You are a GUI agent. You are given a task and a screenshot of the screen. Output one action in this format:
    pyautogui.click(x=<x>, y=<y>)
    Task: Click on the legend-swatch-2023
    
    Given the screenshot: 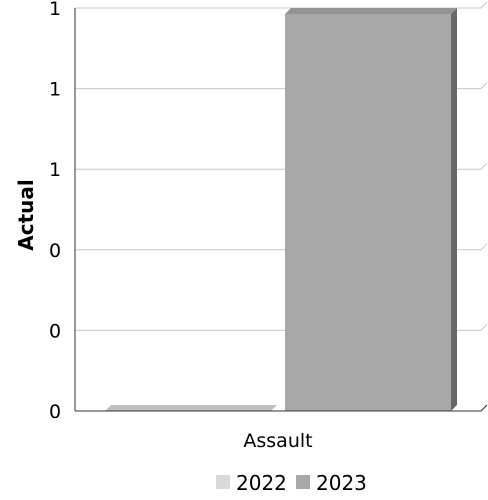 What is the action you would take?
    pyautogui.click(x=303, y=482)
    